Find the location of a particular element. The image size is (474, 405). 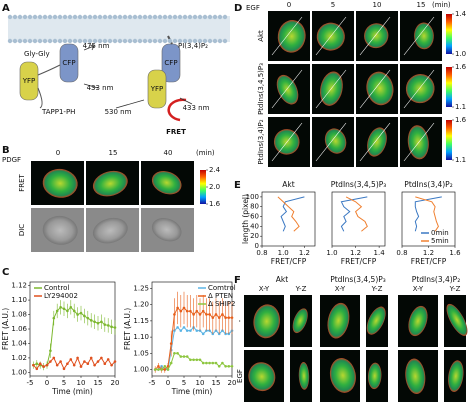

time-label: 10 is located at coordinates (377, 5).